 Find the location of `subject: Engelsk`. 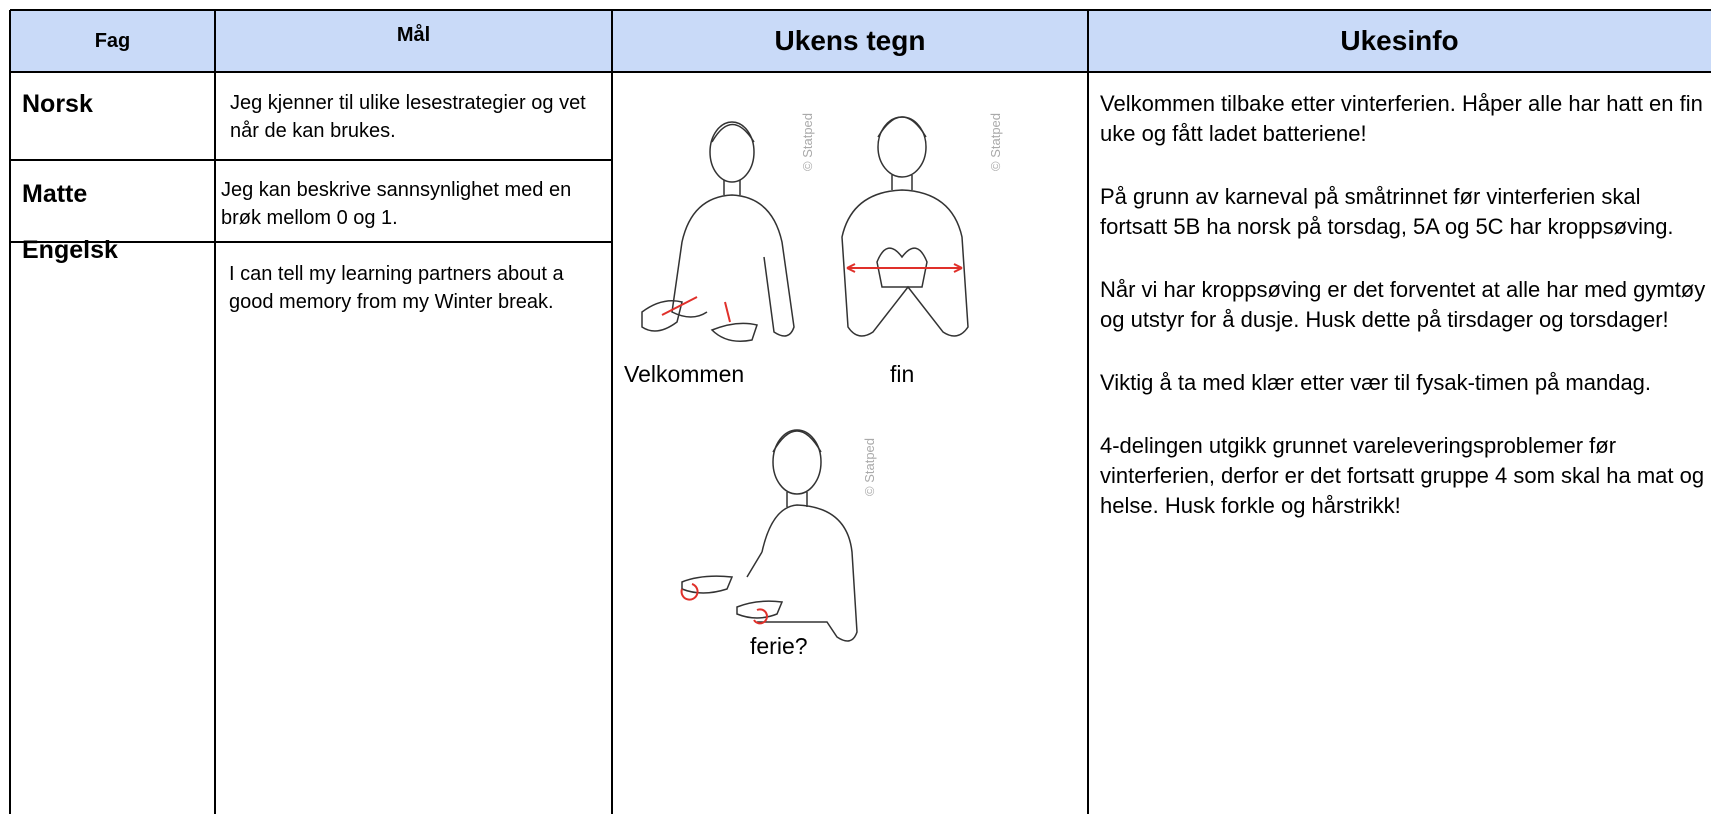

subject: Engelsk is located at coordinates (70, 250).